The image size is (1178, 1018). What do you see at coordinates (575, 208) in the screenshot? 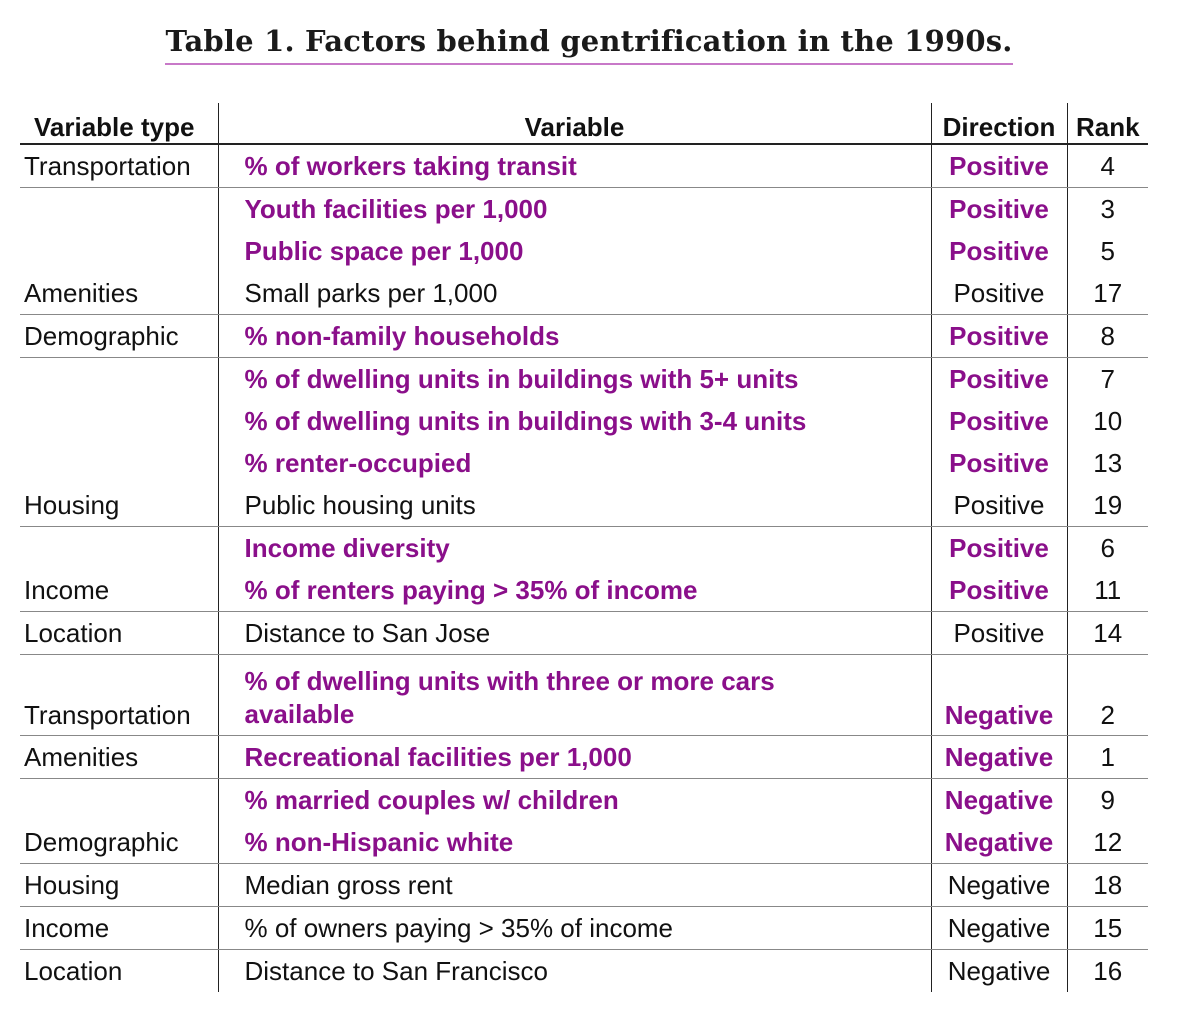
I see `variable-cell: Youth facilities per 1,000` at bounding box center [575, 208].